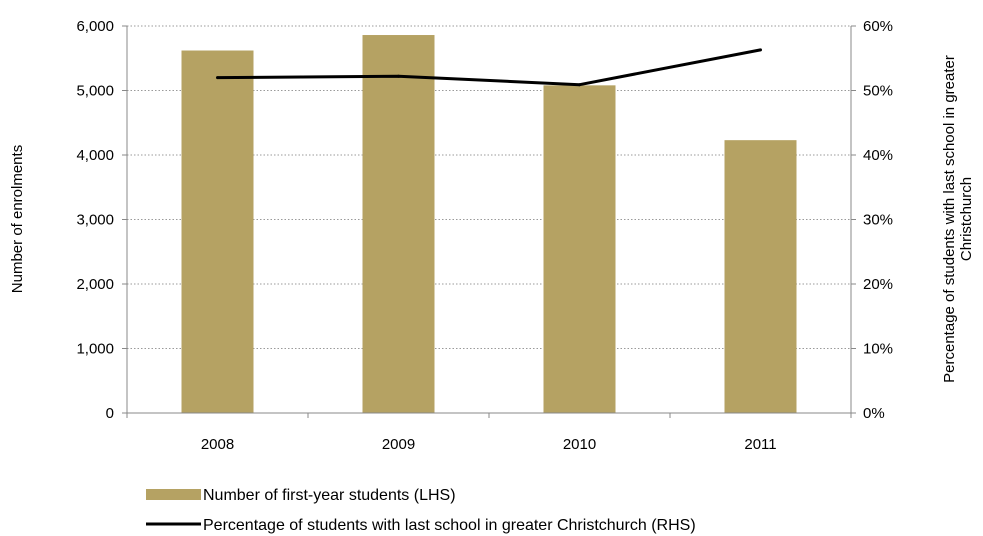 Image resolution: width=983 pixels, height=536 pixels. I want to click on y-ticks-right: 0% 10% 20% 30% 40% 50% 60%, so click(872, 220).